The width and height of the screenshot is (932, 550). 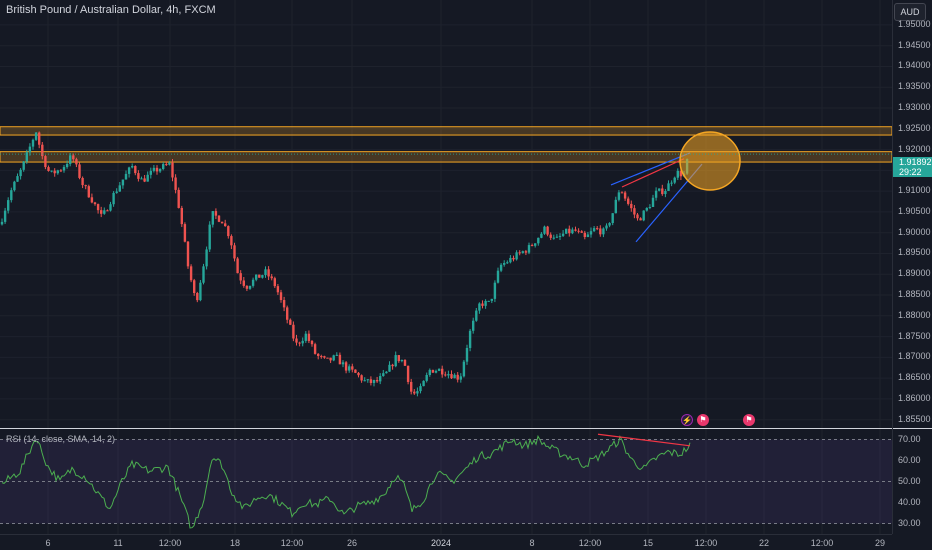 What do you see at coordinates (909, 438) in the screenshot?
I see `rsi-axis-label: 70.00` at bounding box center [909, 438].